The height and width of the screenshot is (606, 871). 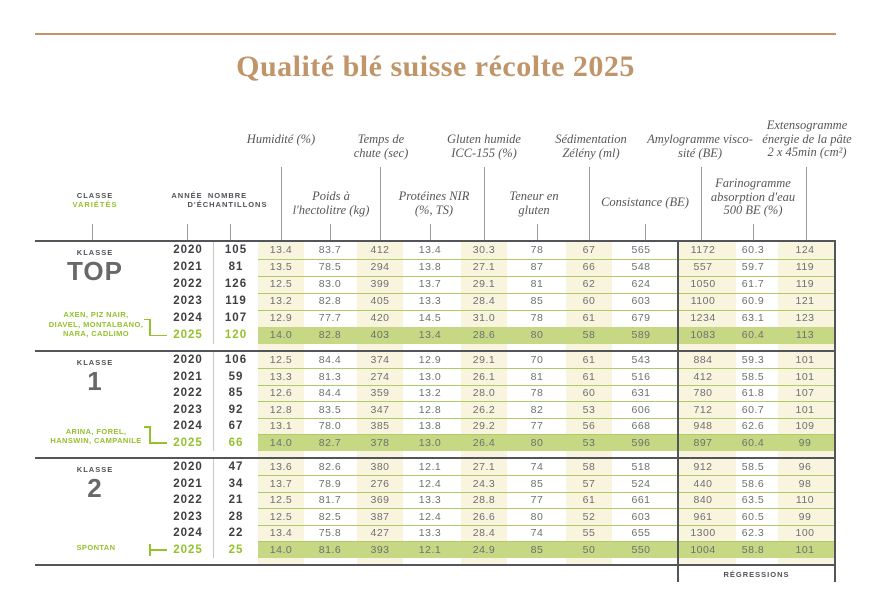 I want to click on value-cell: 679, so click(x=641, y=318).